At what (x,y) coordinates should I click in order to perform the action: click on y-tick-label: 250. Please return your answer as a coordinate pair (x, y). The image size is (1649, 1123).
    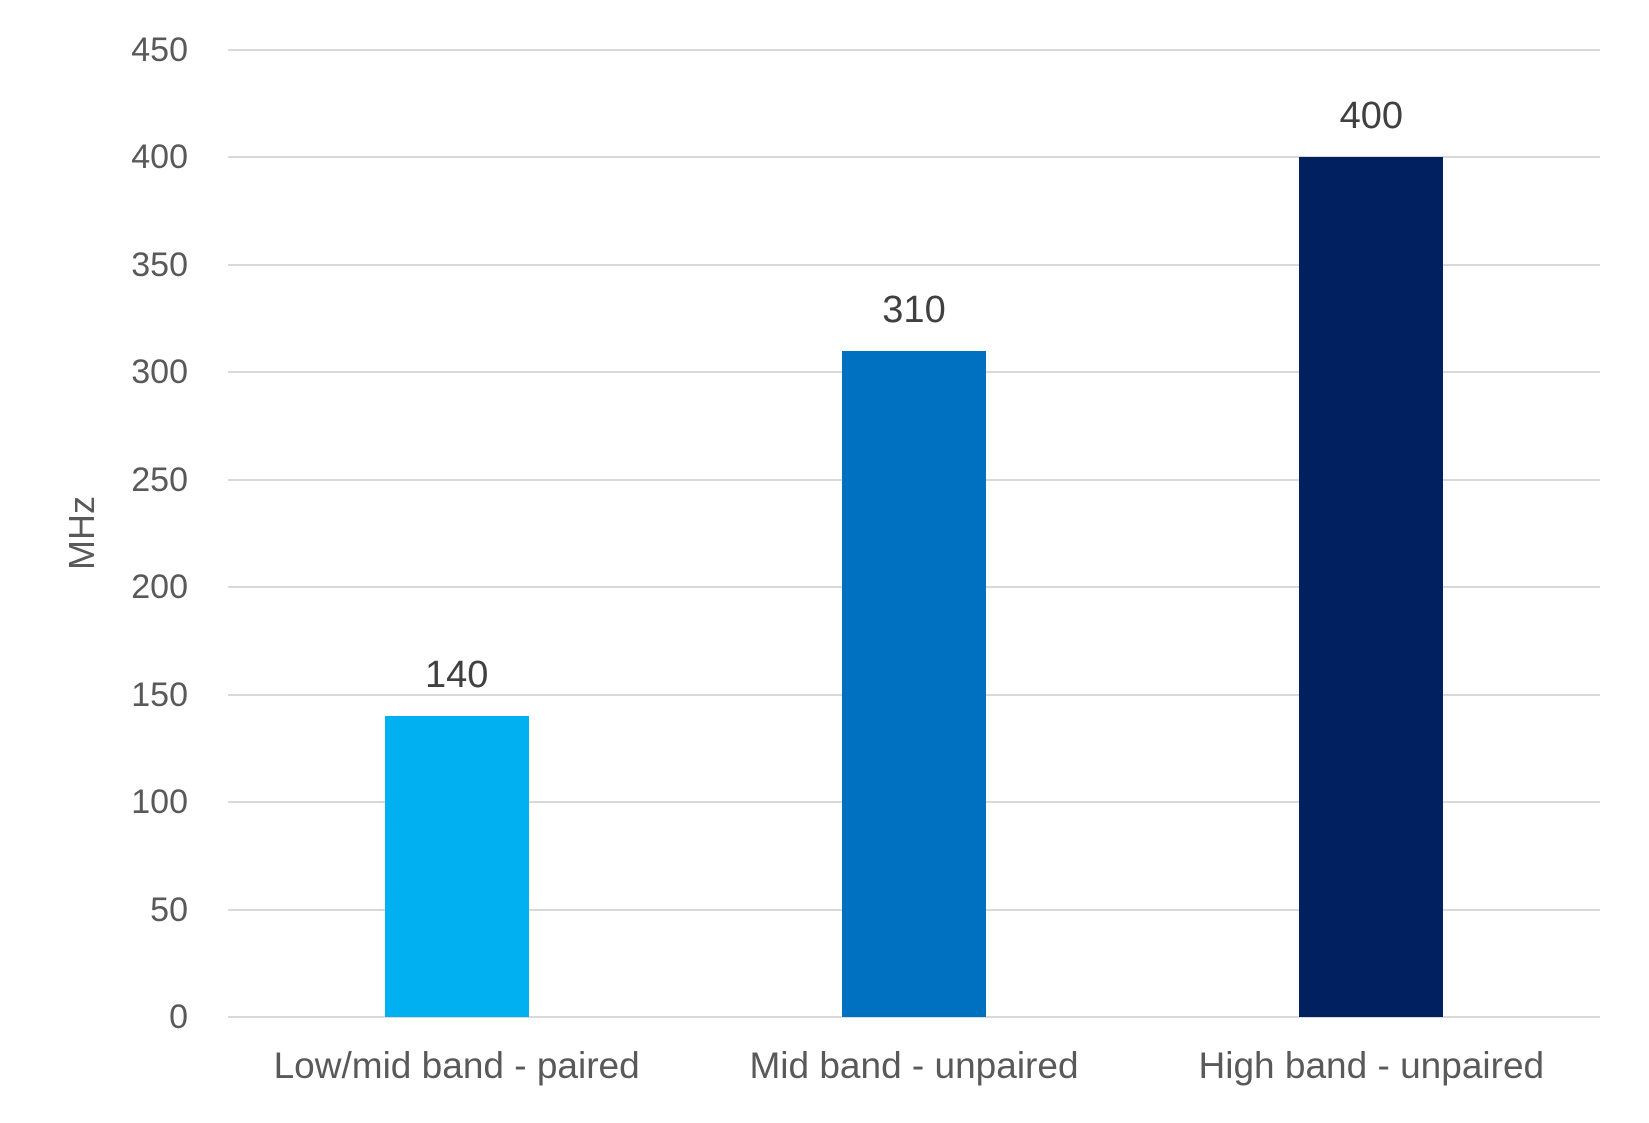
    Looking at the image, I should click on (159, 479).